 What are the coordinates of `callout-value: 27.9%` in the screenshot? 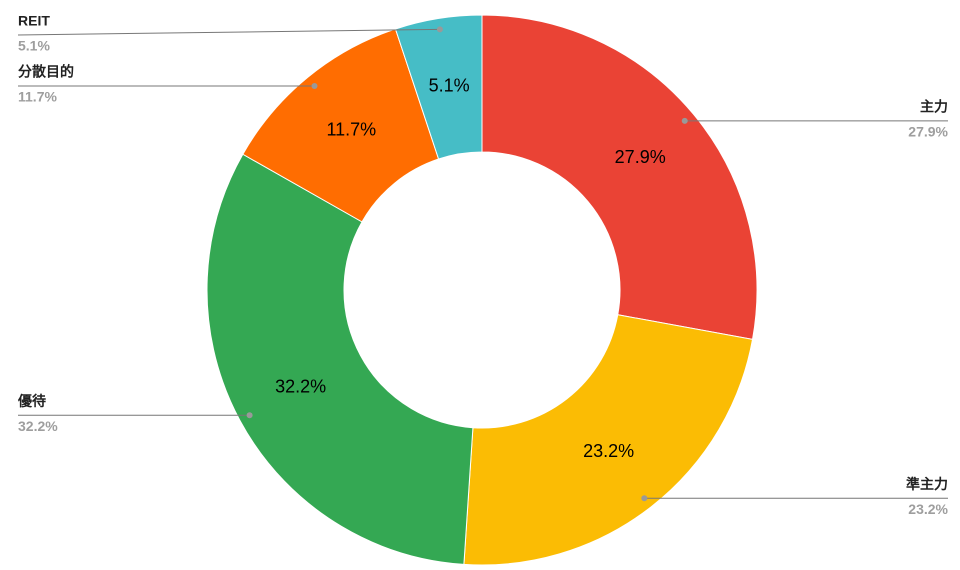 It's located at (928, 132).